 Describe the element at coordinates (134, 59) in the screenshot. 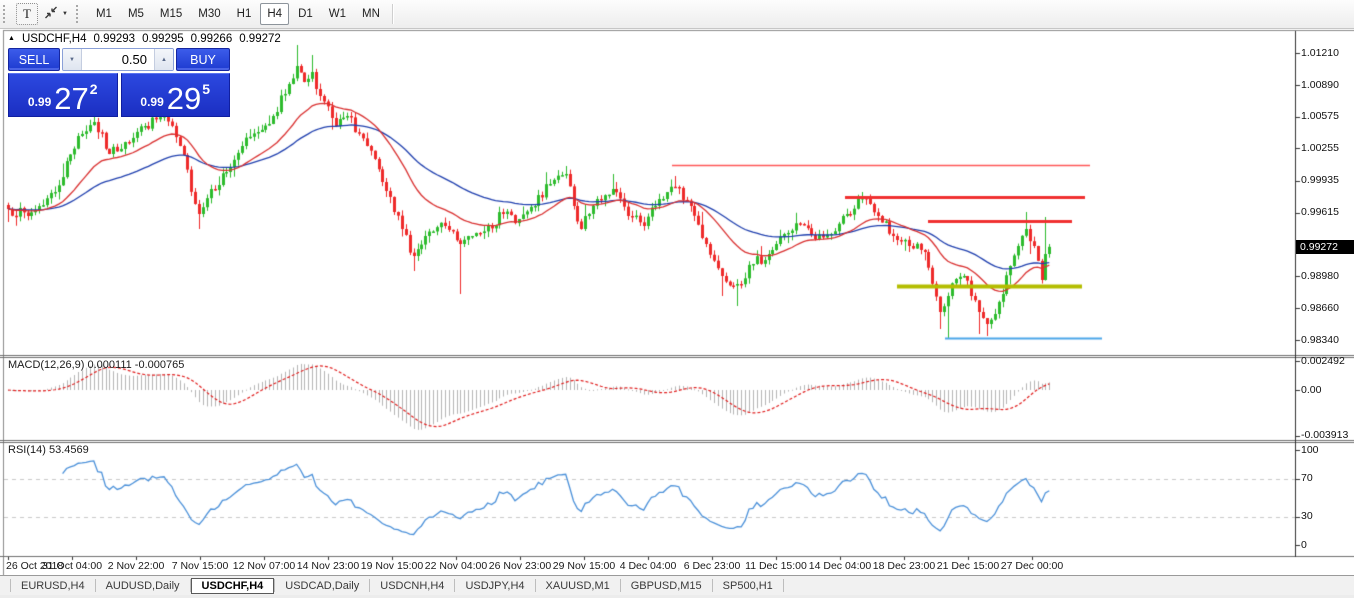

I see `volume-field: 0.50` at that location.